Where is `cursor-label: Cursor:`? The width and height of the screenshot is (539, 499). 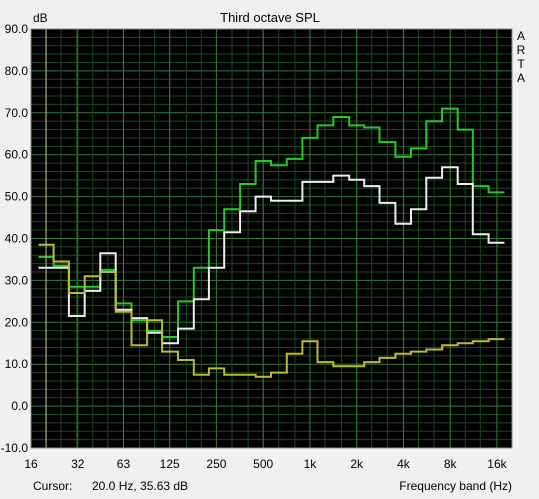
cursor-label: Cursor: is located at coordinates (52, 486).